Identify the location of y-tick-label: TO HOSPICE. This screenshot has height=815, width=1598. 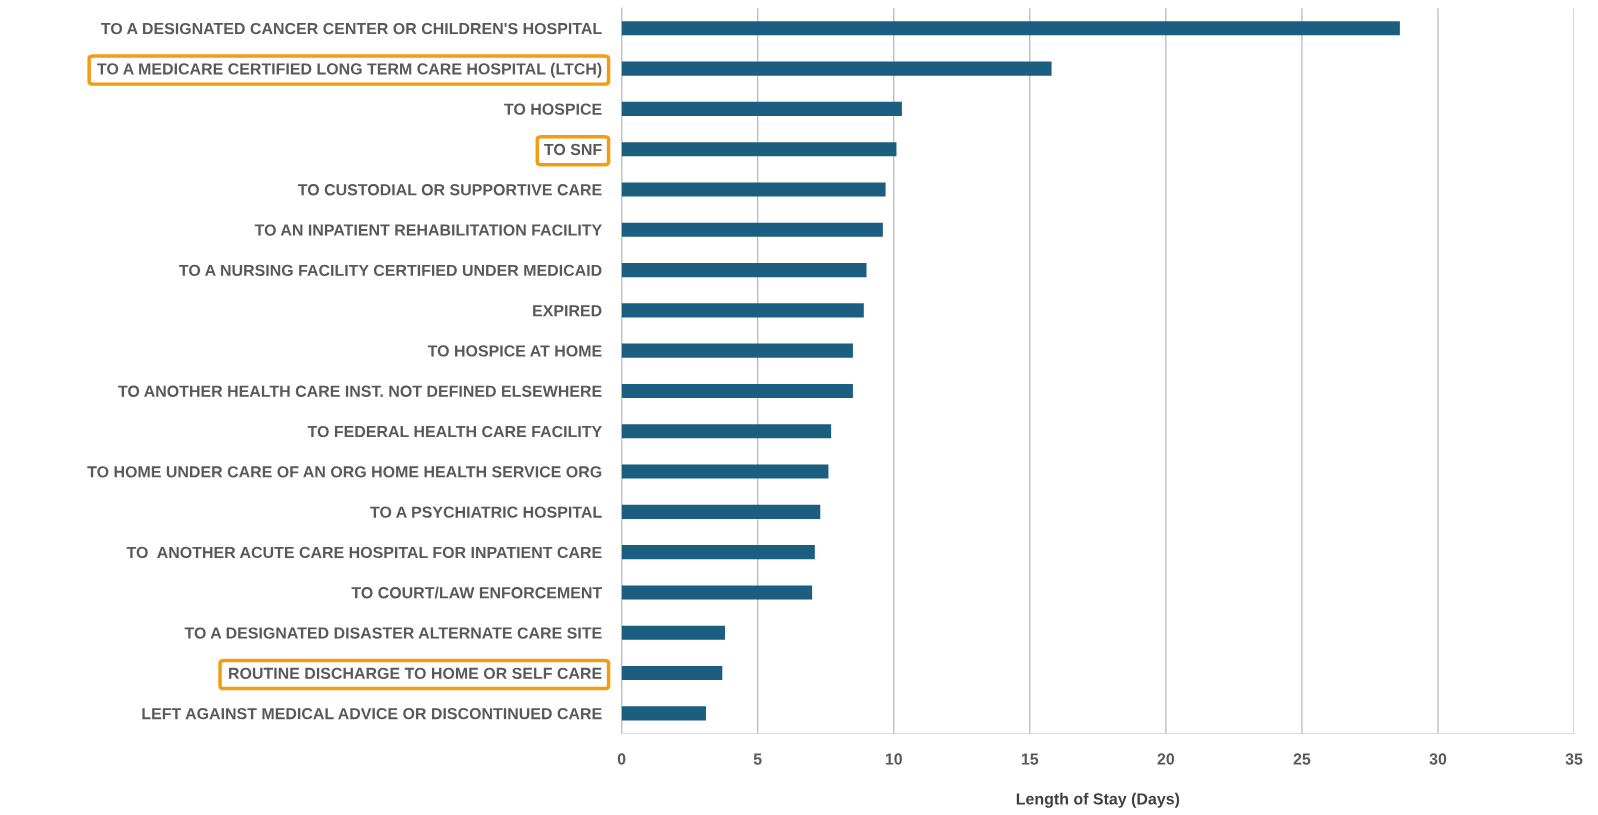
(553, 109).